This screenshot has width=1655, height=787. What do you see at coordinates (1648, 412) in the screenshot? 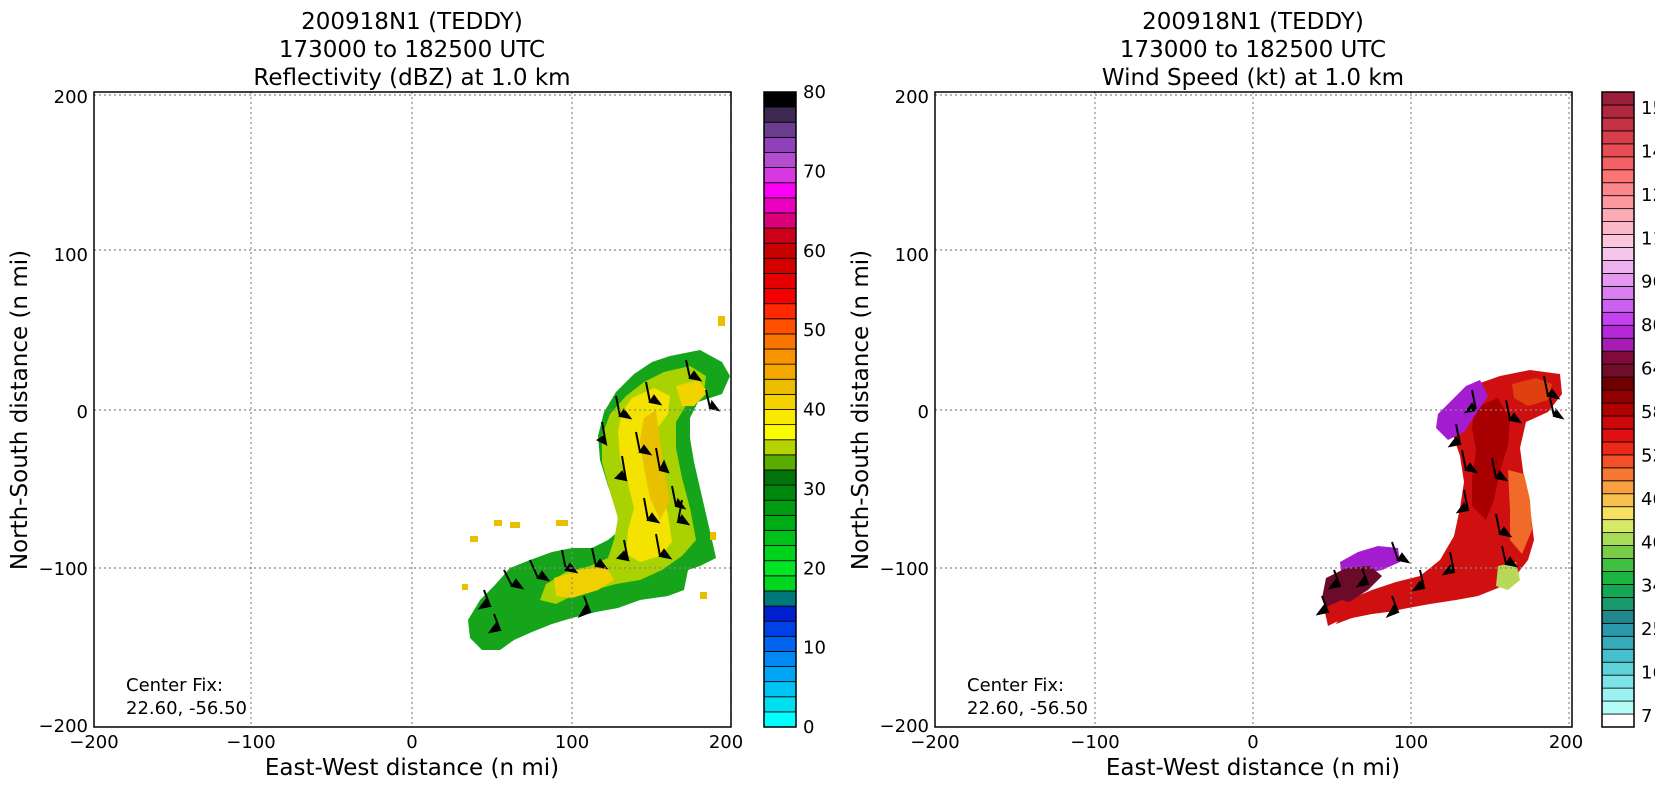
I see `colorbar-tick-label: 58` at bounding box center [1648, 412].